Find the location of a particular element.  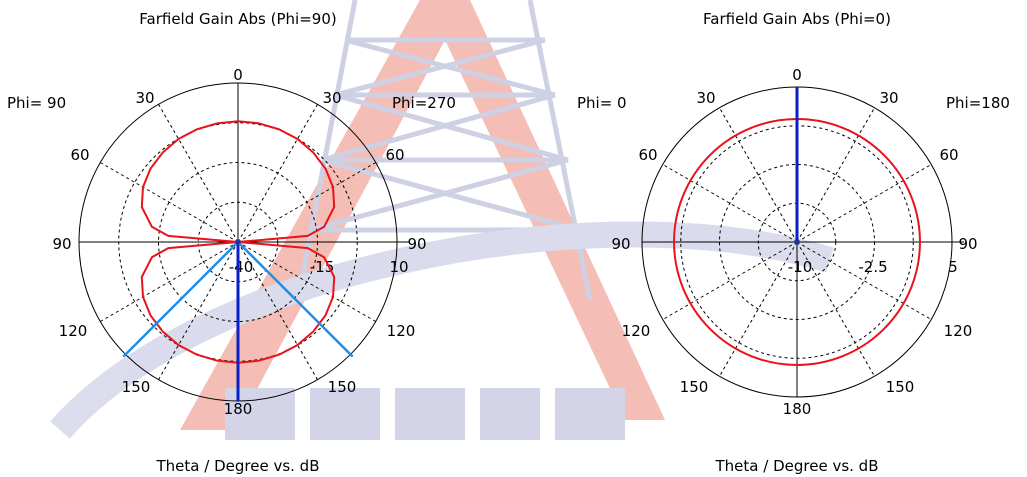

radial-tick-middle: -15 is located at coordinates (322, 267).